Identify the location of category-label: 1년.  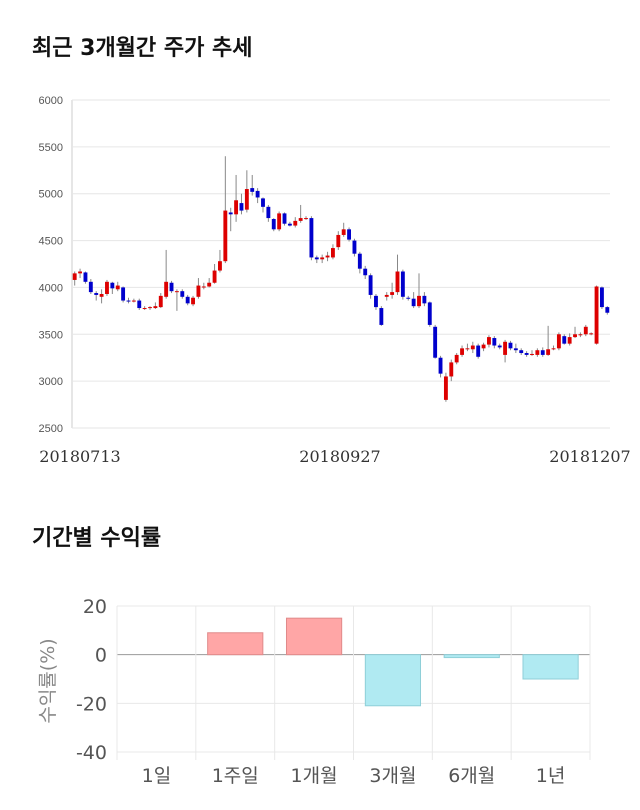
(551, 776).